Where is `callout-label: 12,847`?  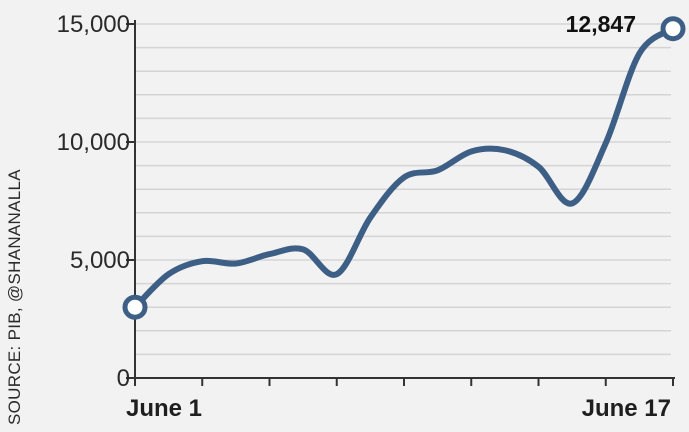 callout-label: 12,847 is located at coordinates (601, 24).